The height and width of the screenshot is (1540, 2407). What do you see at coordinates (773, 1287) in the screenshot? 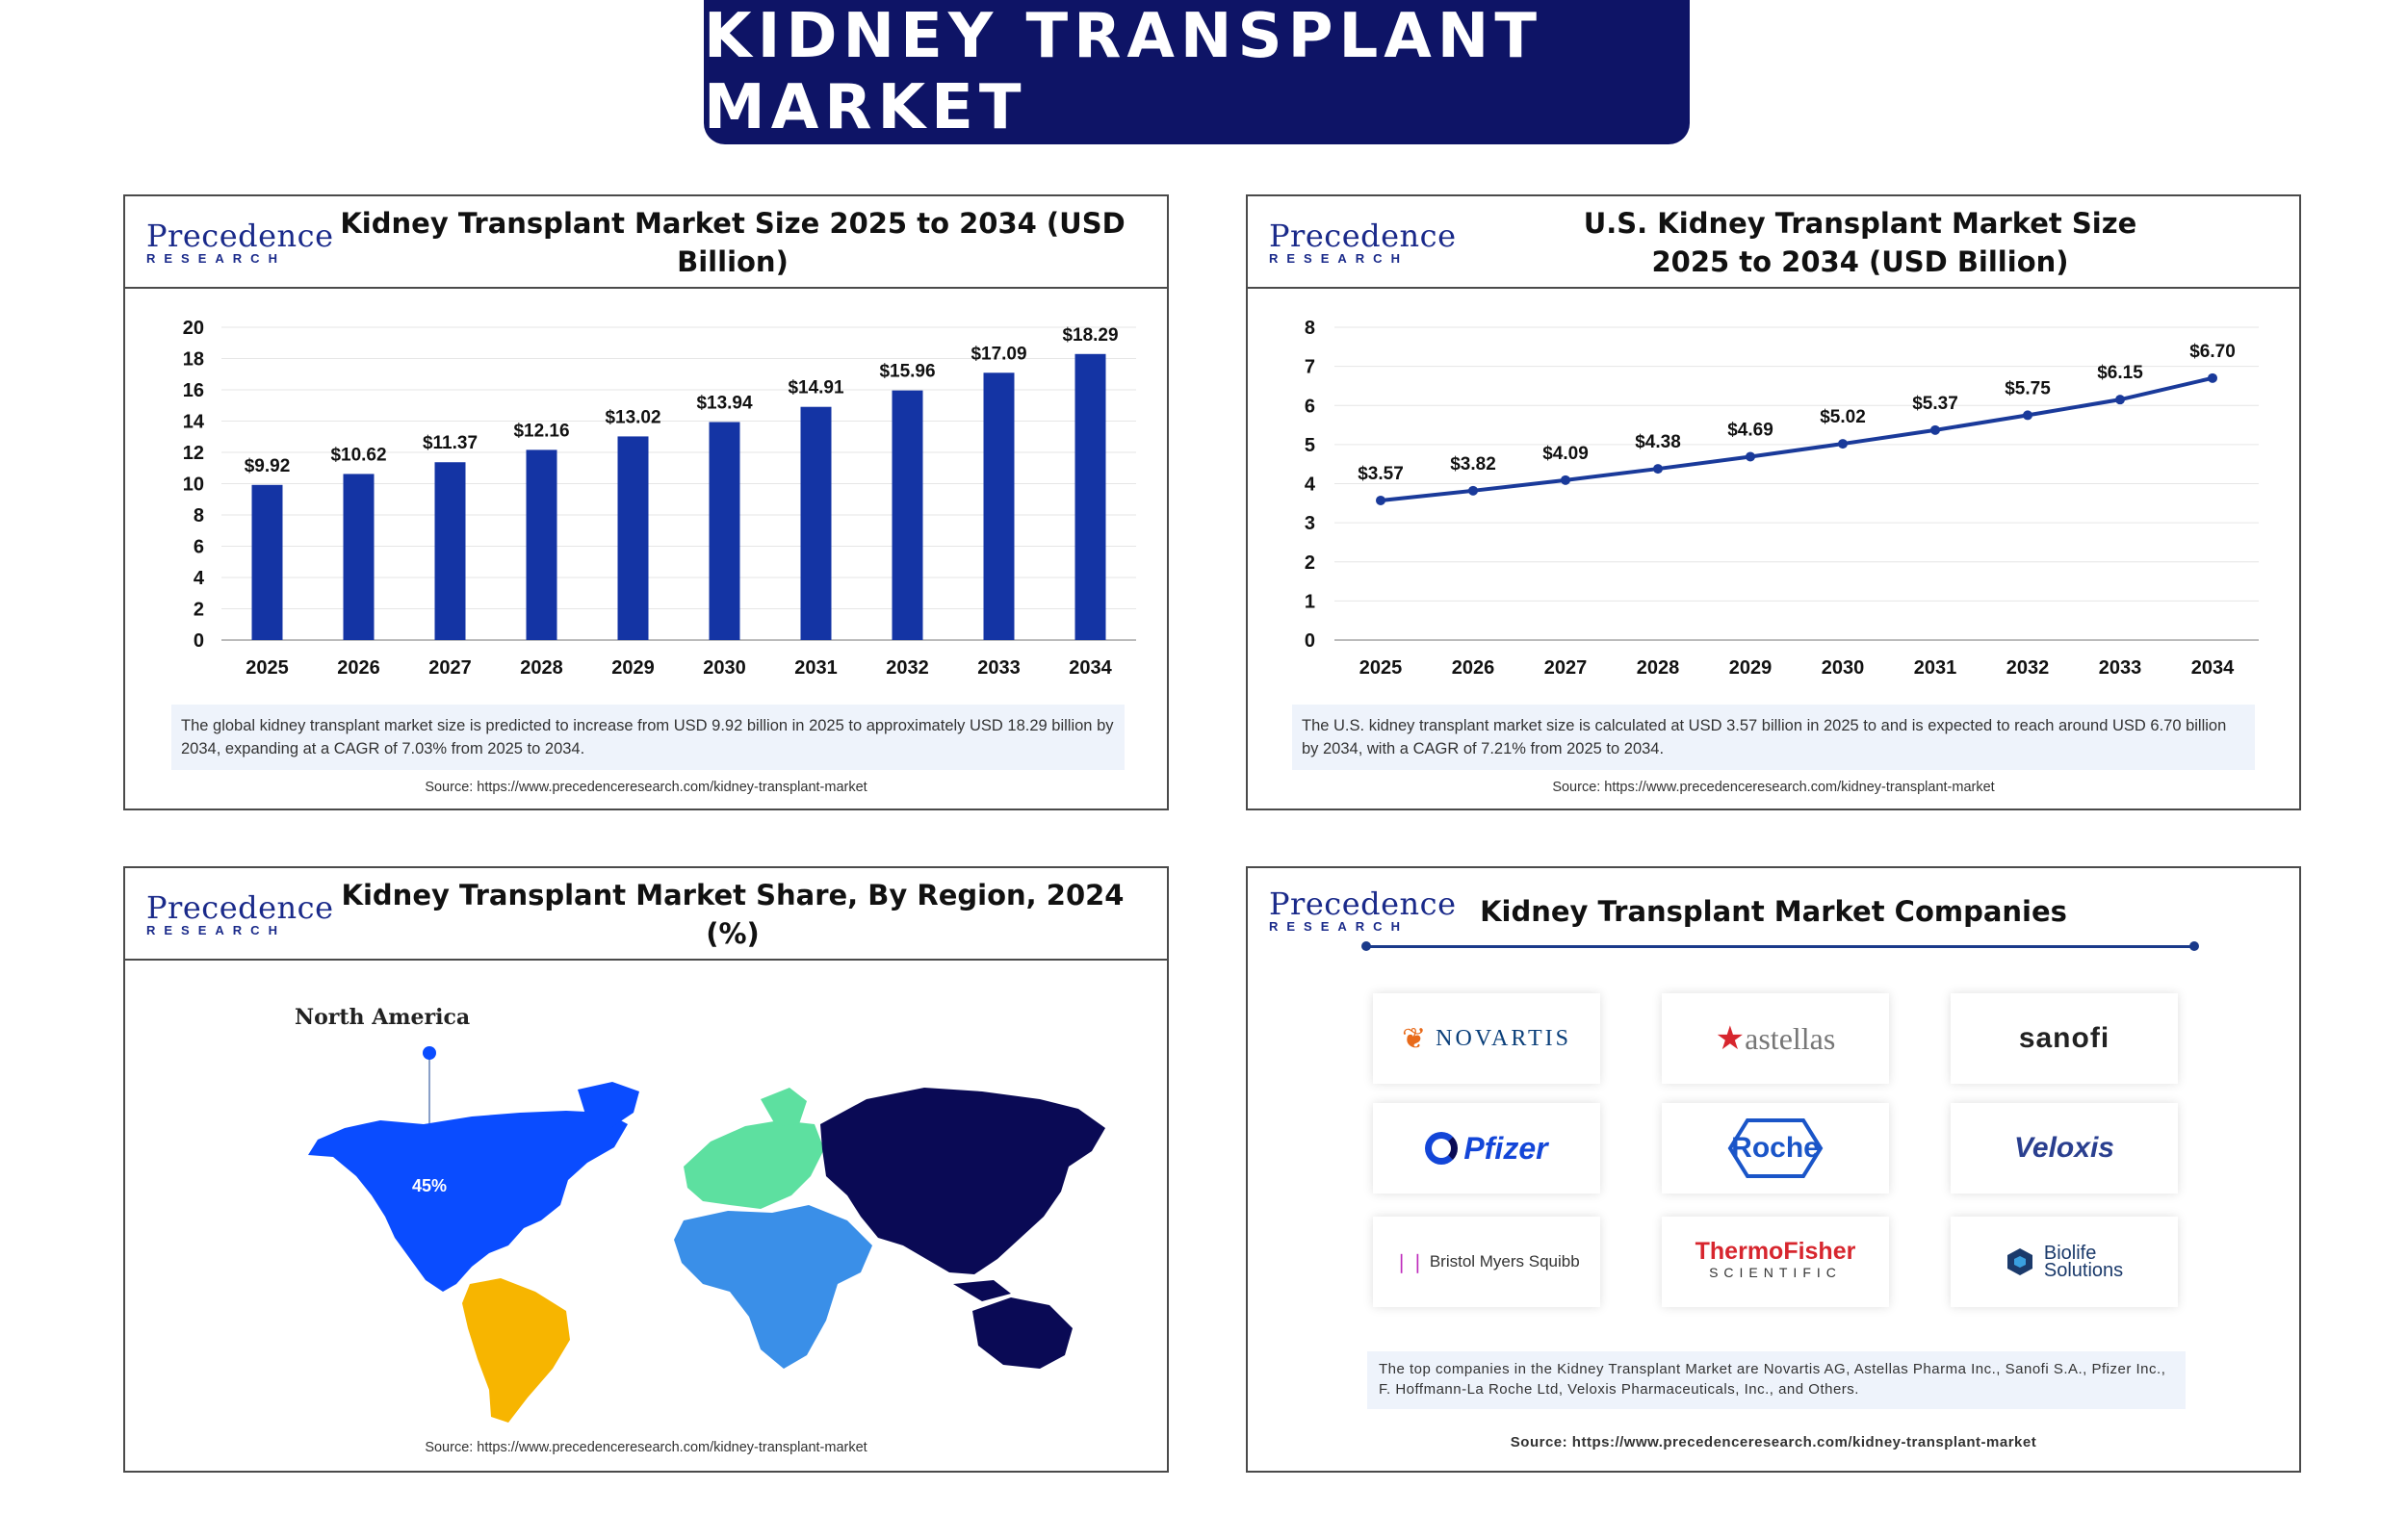
I see `africa-middle-east-region` at bounding box center [773, 1287].